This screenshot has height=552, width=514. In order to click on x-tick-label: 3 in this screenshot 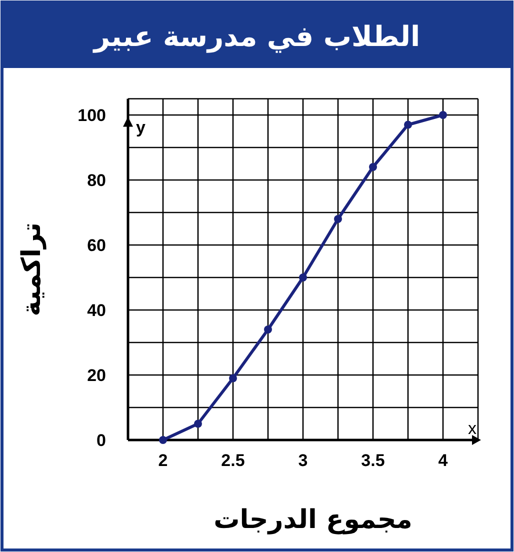, I will do `click(303, 460)`.